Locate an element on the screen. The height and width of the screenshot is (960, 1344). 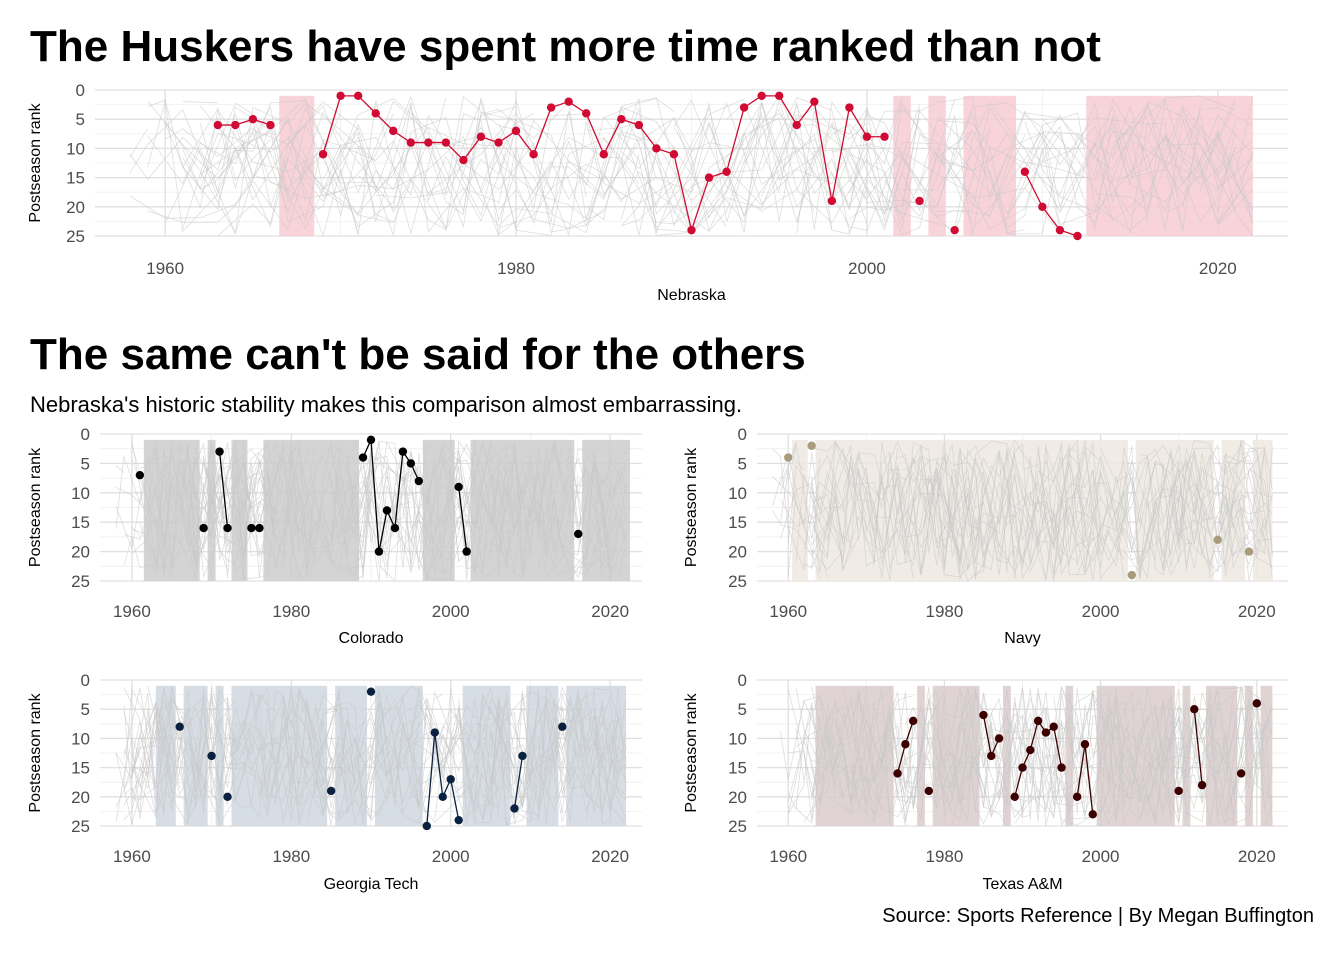
x-tick-label: 2000 is located at coordinates (1101, 856).